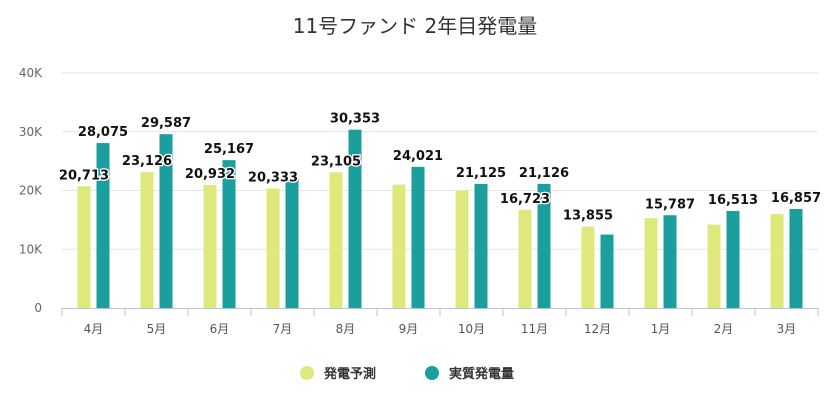 This screenshot has height=415, width=830. Describe the element at coordinates (670, 204) in the screenshot. I see `data-label: 15,787` at that location.